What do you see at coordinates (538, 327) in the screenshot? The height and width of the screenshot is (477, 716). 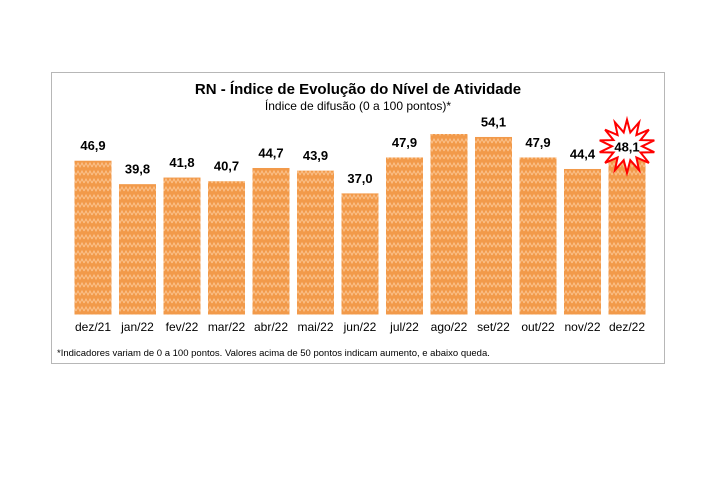 I see `x-tick-label: out/22` at bounding box center [538, 327].